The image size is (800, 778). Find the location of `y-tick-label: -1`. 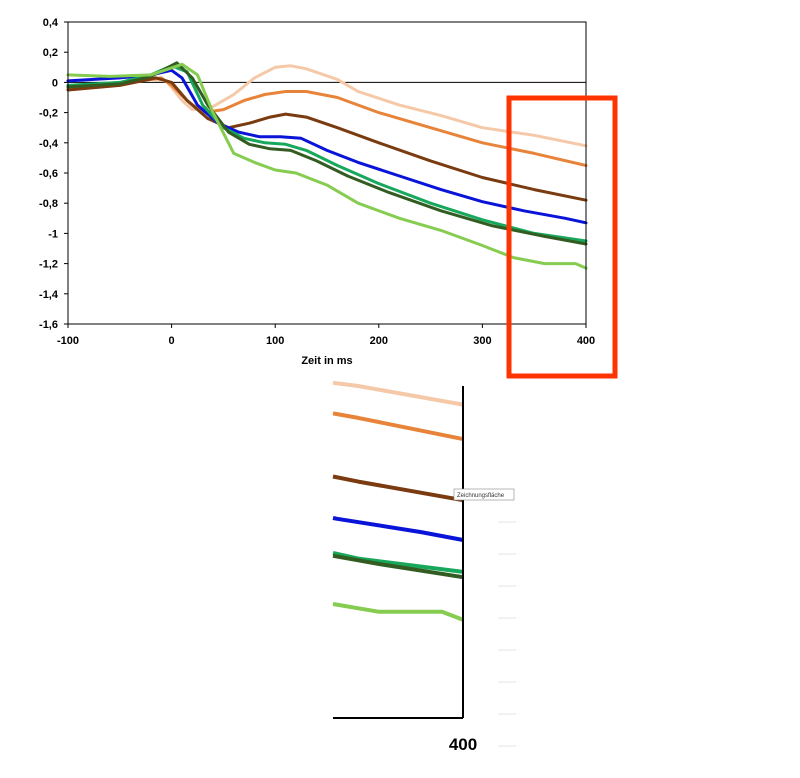

y-tick-label: -1 is located at coordinates (53, 234).